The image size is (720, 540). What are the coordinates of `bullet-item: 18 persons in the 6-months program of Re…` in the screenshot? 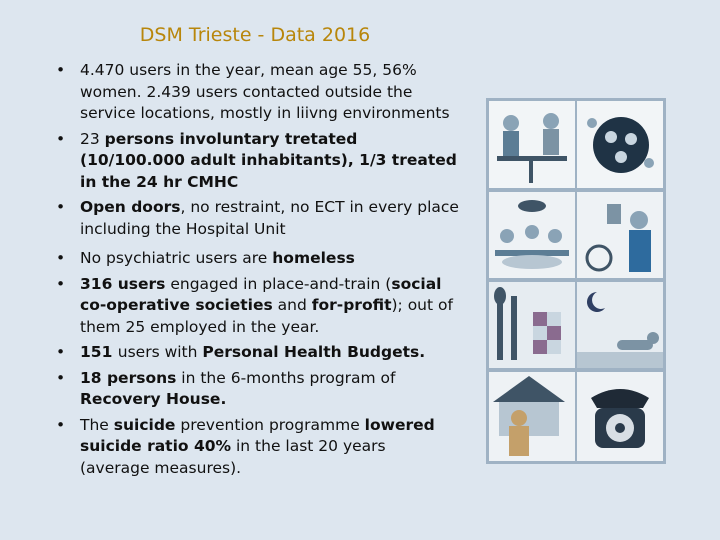 It's located at (255, 389).